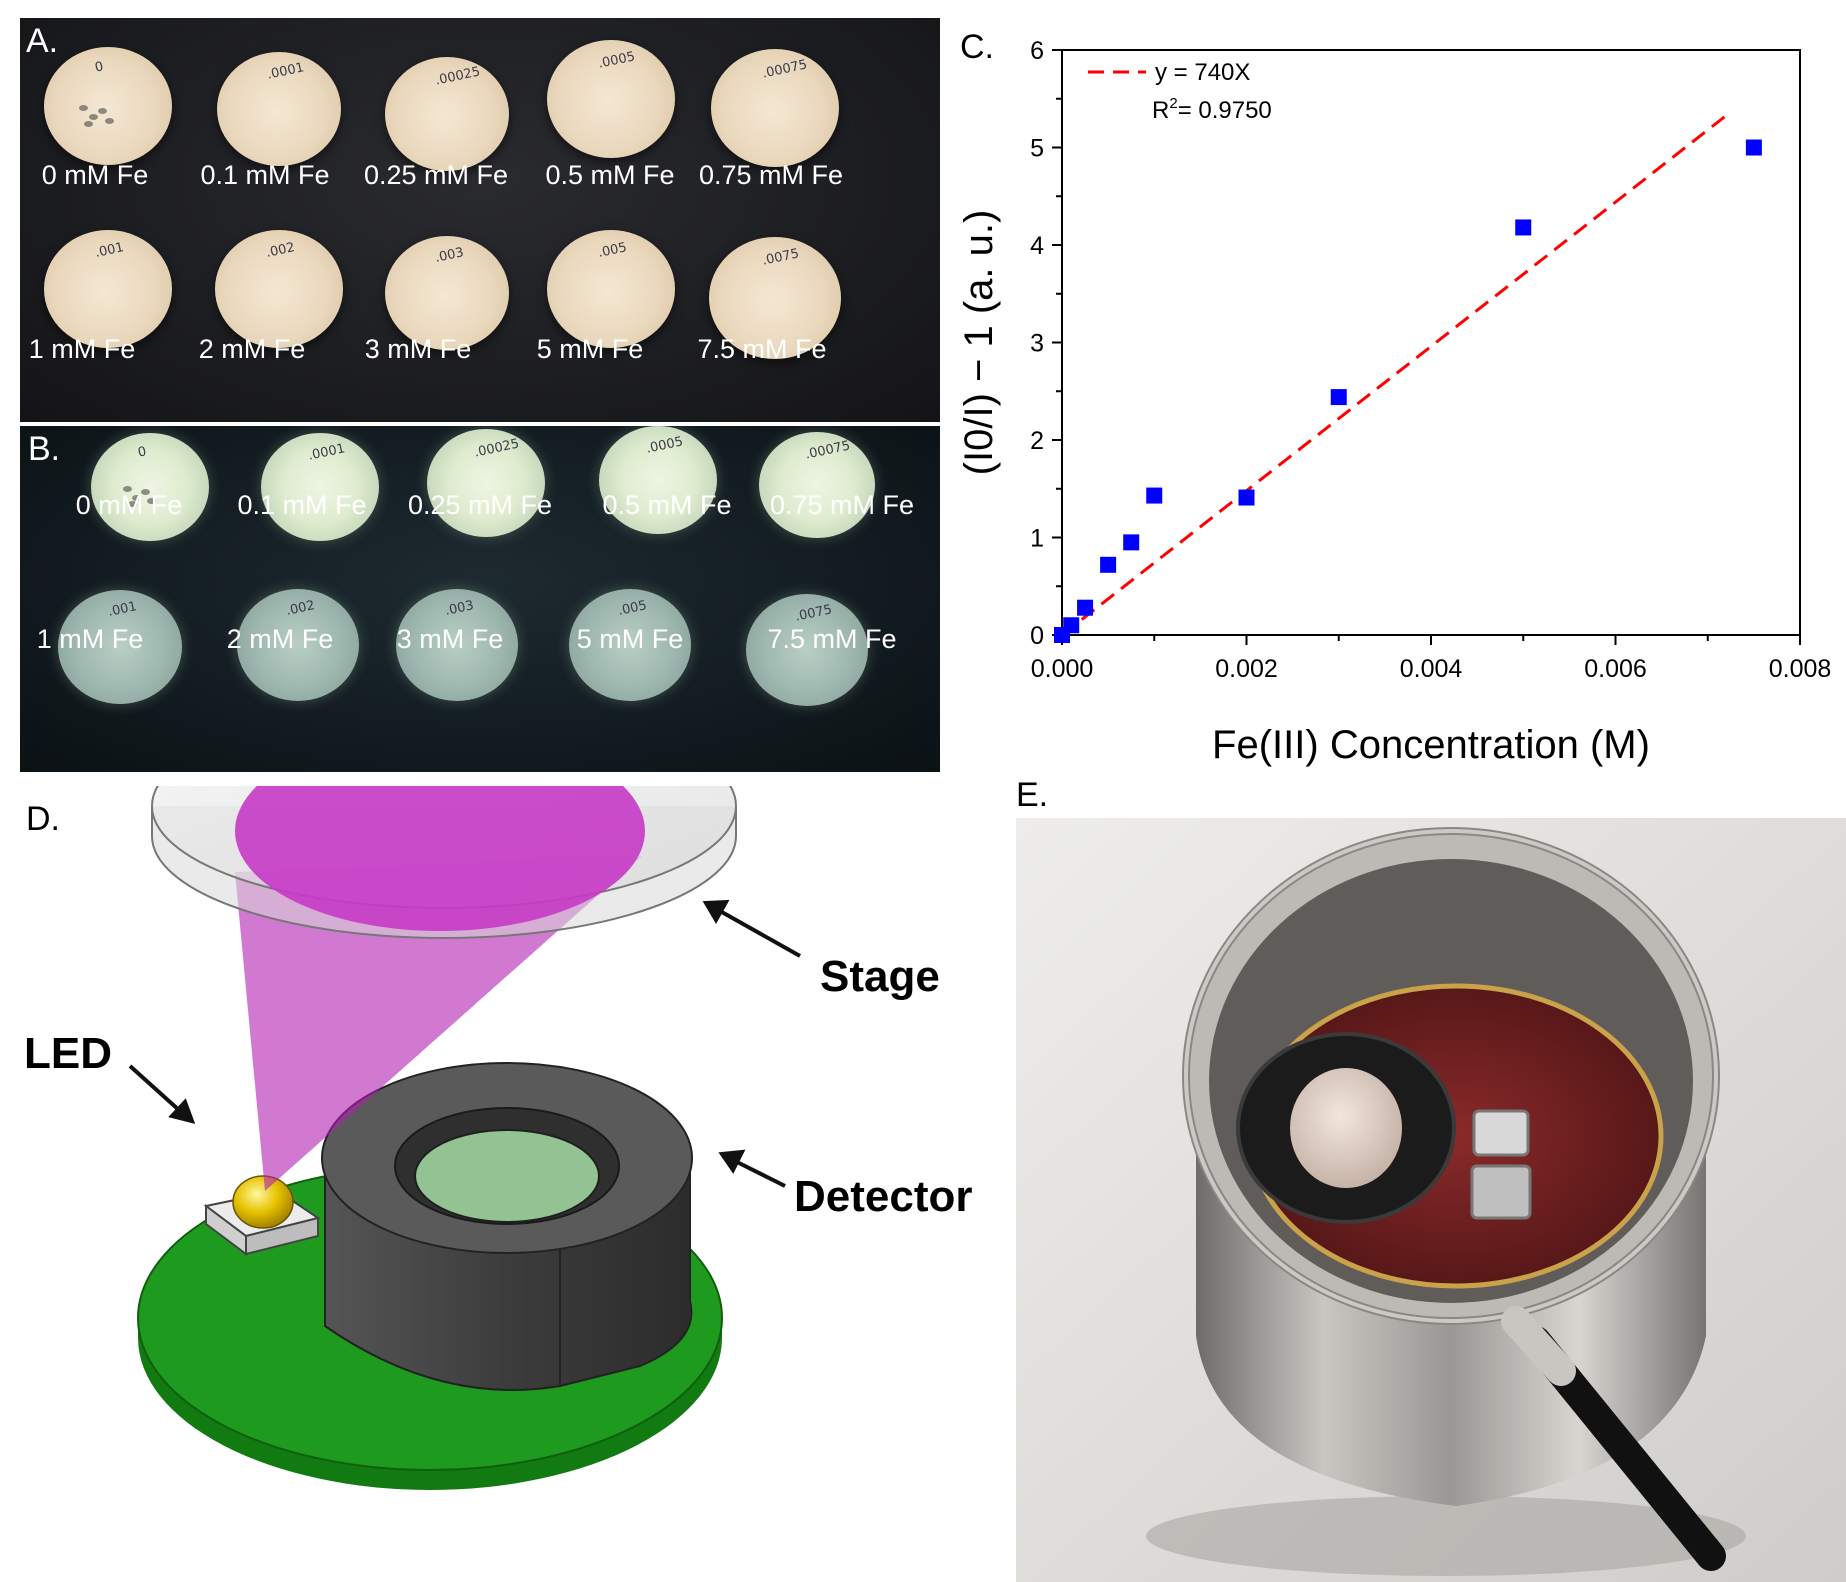 This screenshot has width=1846, height=1582. What do you see at coordinates (43, 819) in the screenshot?
I see `panel-d-letter: D.` at bounding box center [43, 819].